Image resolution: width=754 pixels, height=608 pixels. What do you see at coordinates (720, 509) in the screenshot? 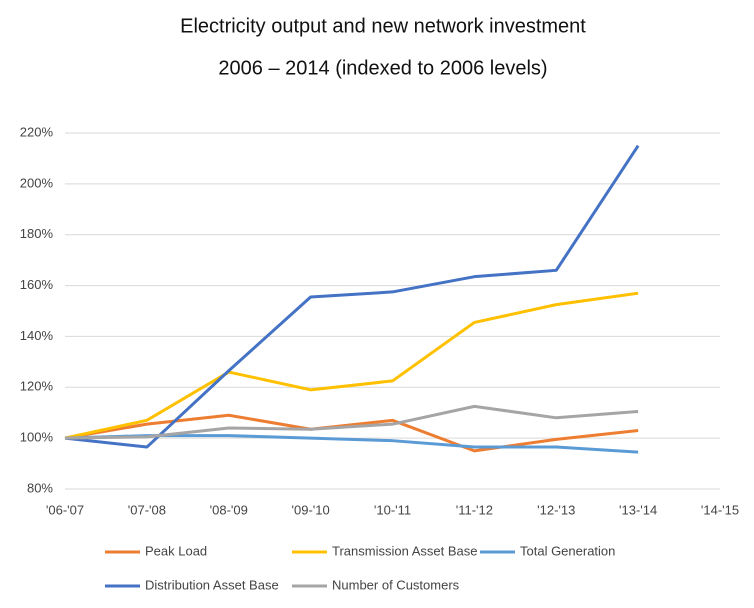
I see `x-tick-label: '14-'15` at bounding box center [720, 509].